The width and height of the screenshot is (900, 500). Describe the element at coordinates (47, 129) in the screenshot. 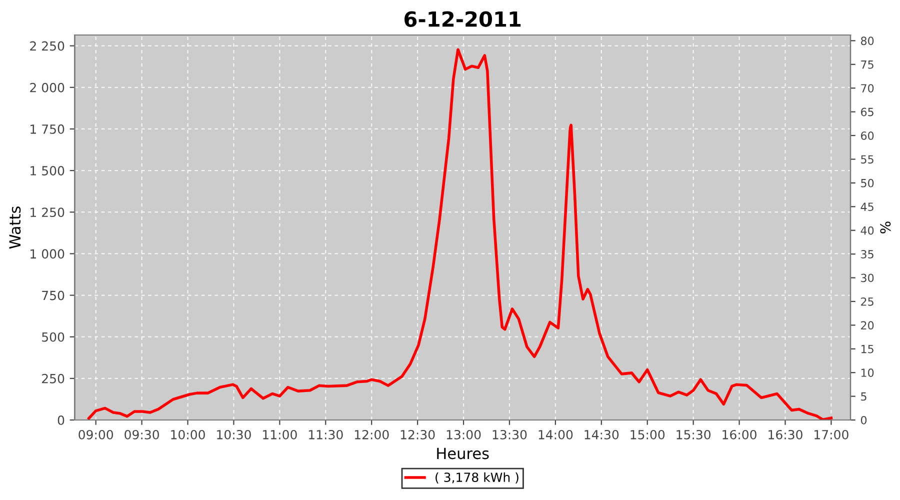

I see `y-tick-label: 1 750` at that location.